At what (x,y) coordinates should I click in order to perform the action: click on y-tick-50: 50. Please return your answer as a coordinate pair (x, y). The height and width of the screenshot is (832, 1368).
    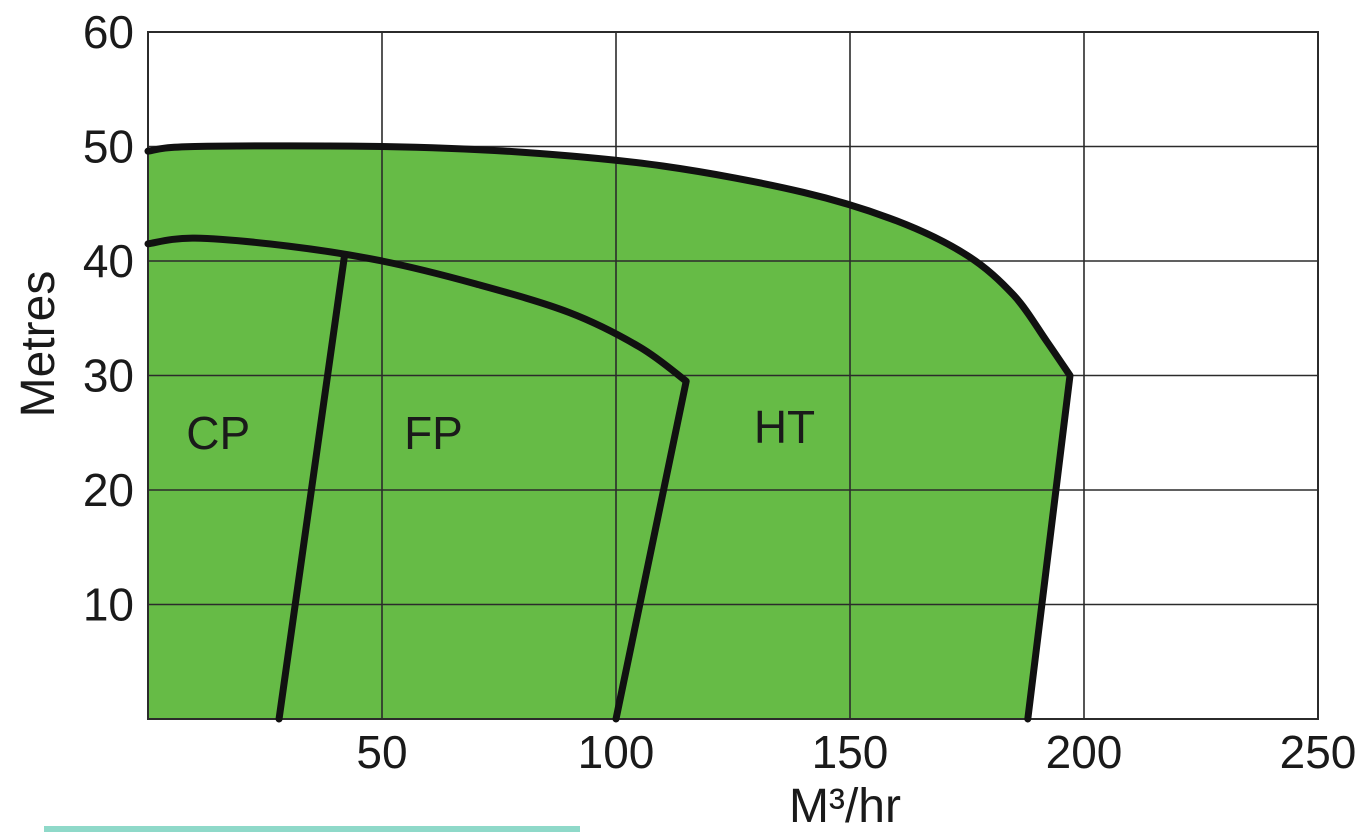
    Looking at the image, I should click on (108, 147).